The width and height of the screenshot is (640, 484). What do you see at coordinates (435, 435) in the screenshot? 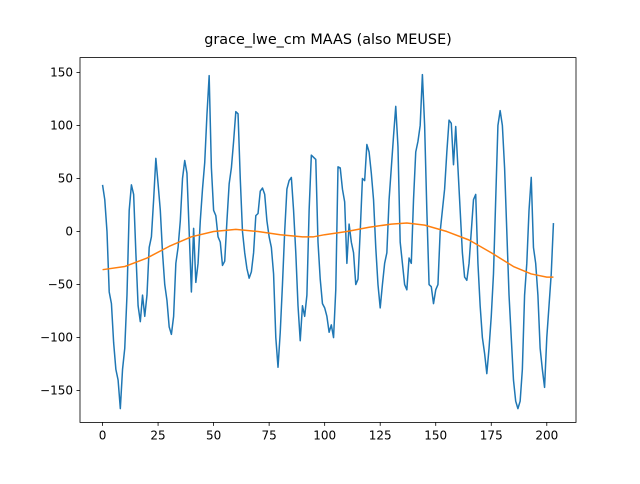
I see `x-tick-label: 150` at bounding box center [435, 435].